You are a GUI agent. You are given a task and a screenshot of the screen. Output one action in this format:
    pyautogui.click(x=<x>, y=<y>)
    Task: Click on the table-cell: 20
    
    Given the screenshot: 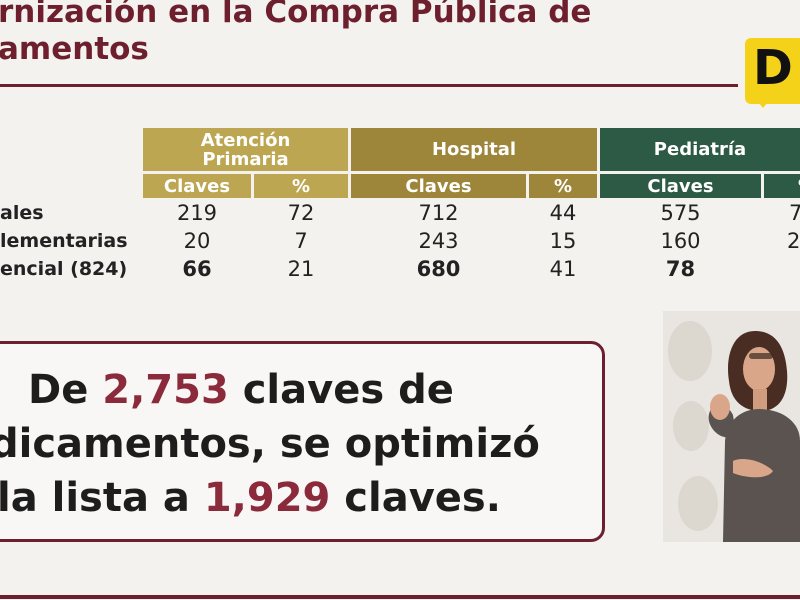 What is the action you would take?
    pyautogui.click(x=197, y=241)
    